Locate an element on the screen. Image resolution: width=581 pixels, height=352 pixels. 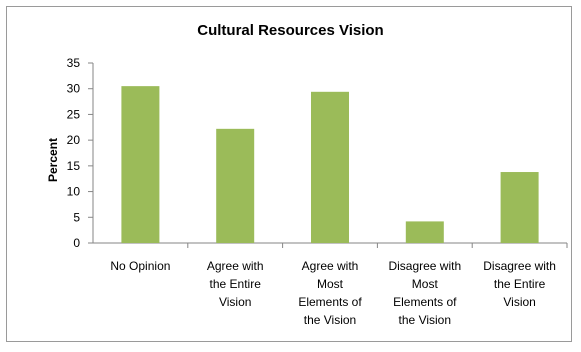
y-tick-label: 35 is located at coordinates (74, 63).